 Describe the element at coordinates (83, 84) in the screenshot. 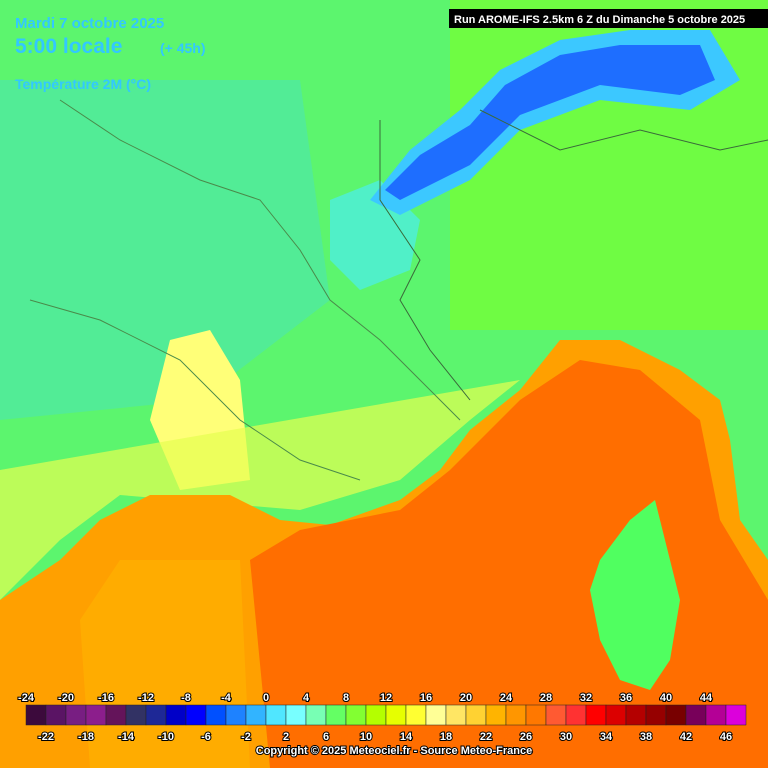

I see `parameter: Température 2M (°C)` at that location.